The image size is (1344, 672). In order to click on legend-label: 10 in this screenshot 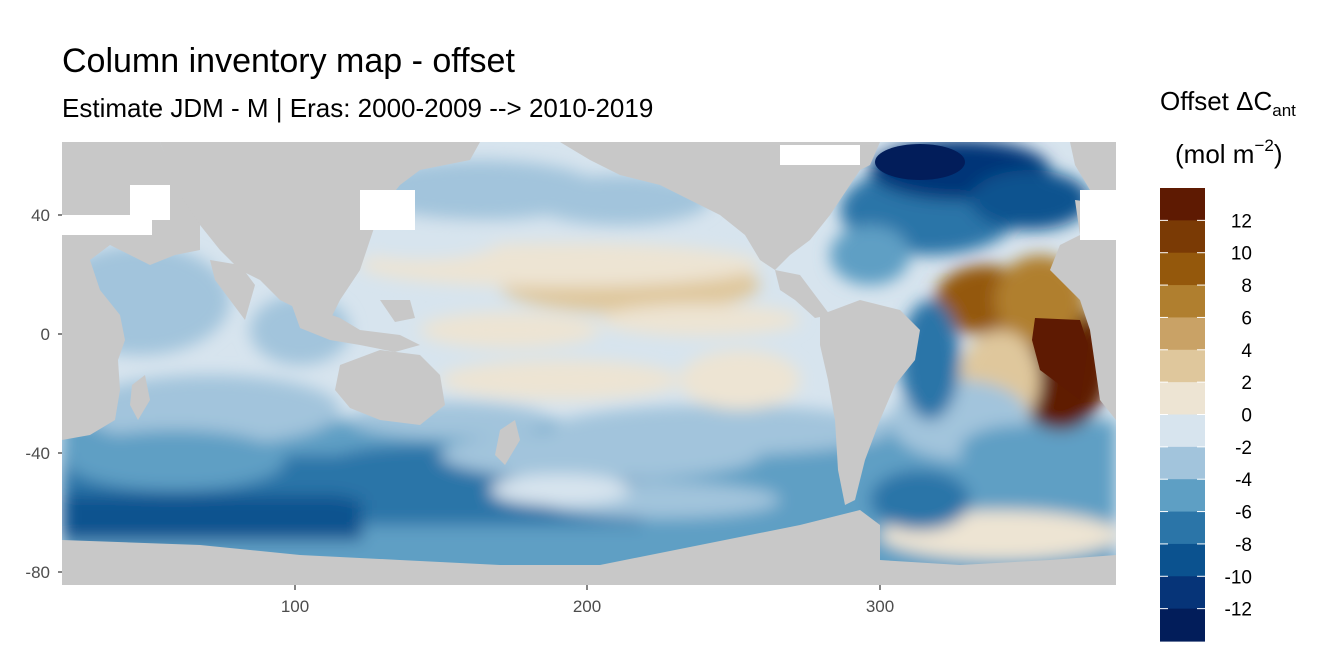, I will do `click(1241, 254)`.